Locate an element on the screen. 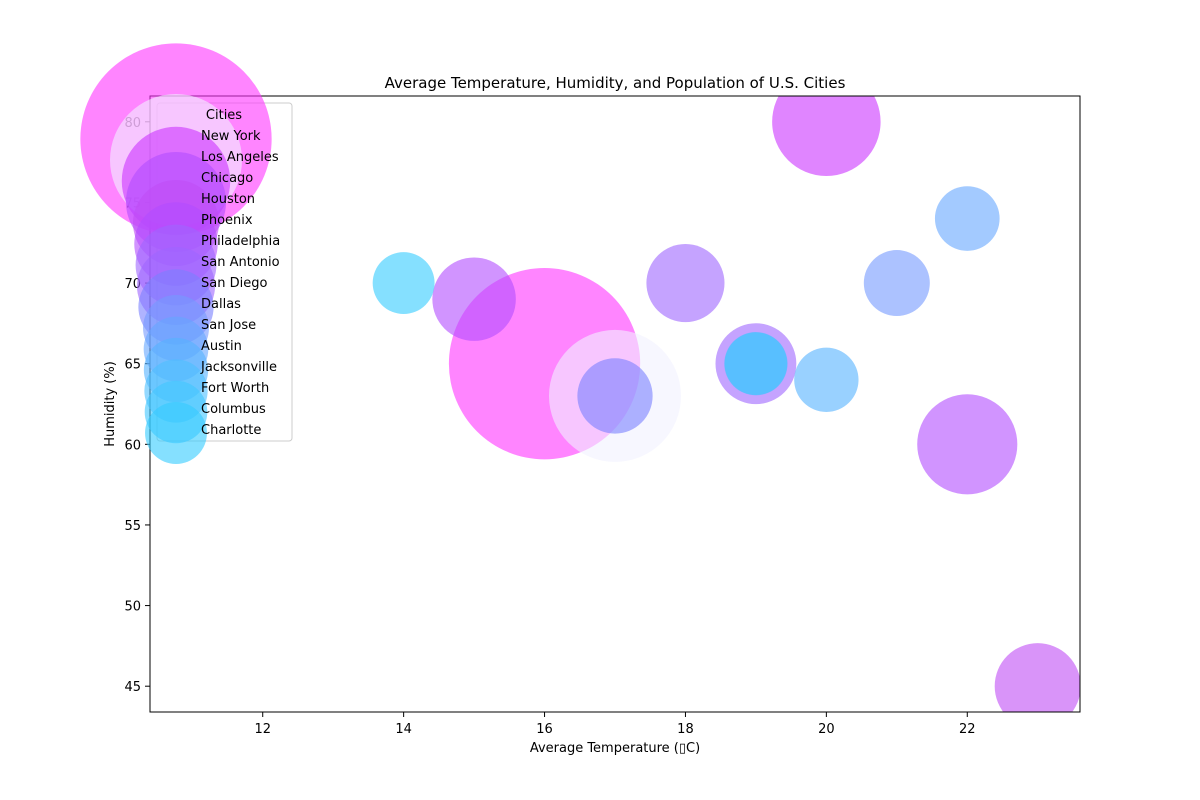  y-tick-label: 55 is located at coordinates (132, 526).